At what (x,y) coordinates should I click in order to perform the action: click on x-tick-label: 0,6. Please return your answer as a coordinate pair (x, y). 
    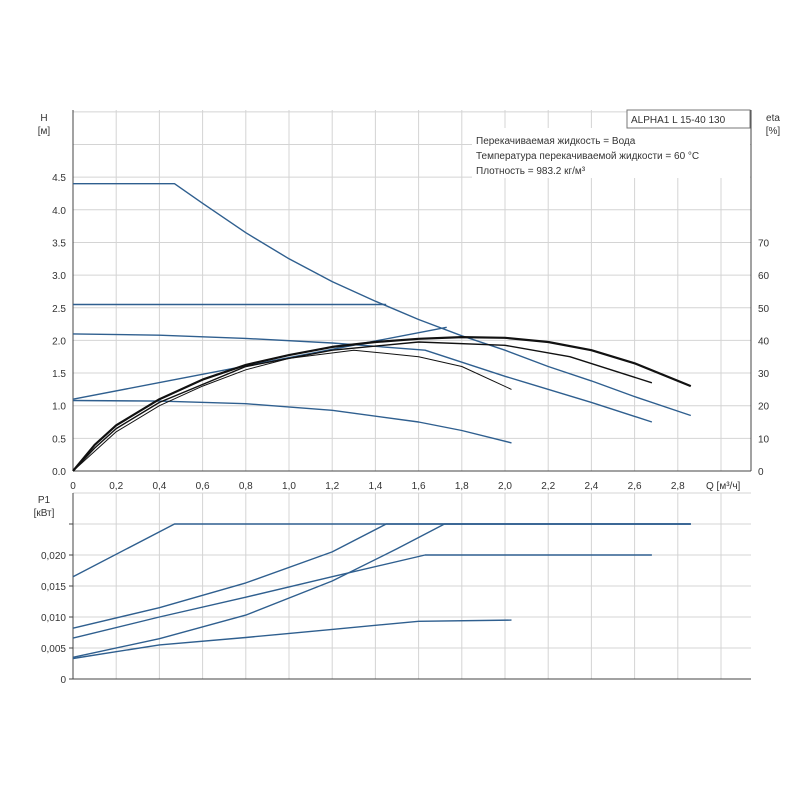
    Looking at the image, I should click on (203, 486).